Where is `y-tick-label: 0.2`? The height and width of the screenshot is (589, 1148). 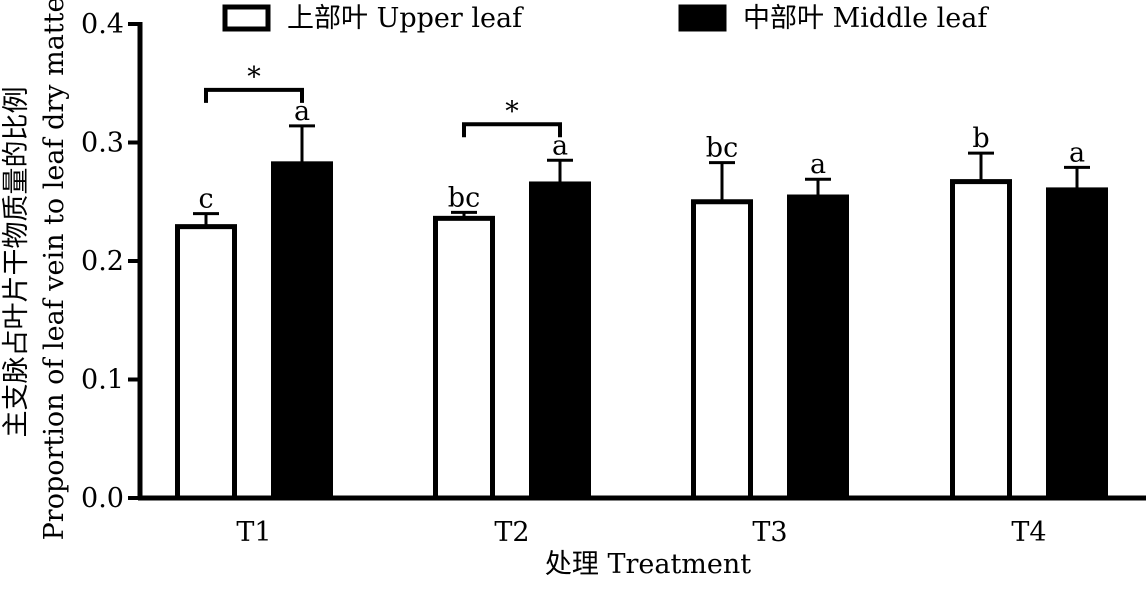
y-tick-label: 0.2 is located at coordinates (102, 261).